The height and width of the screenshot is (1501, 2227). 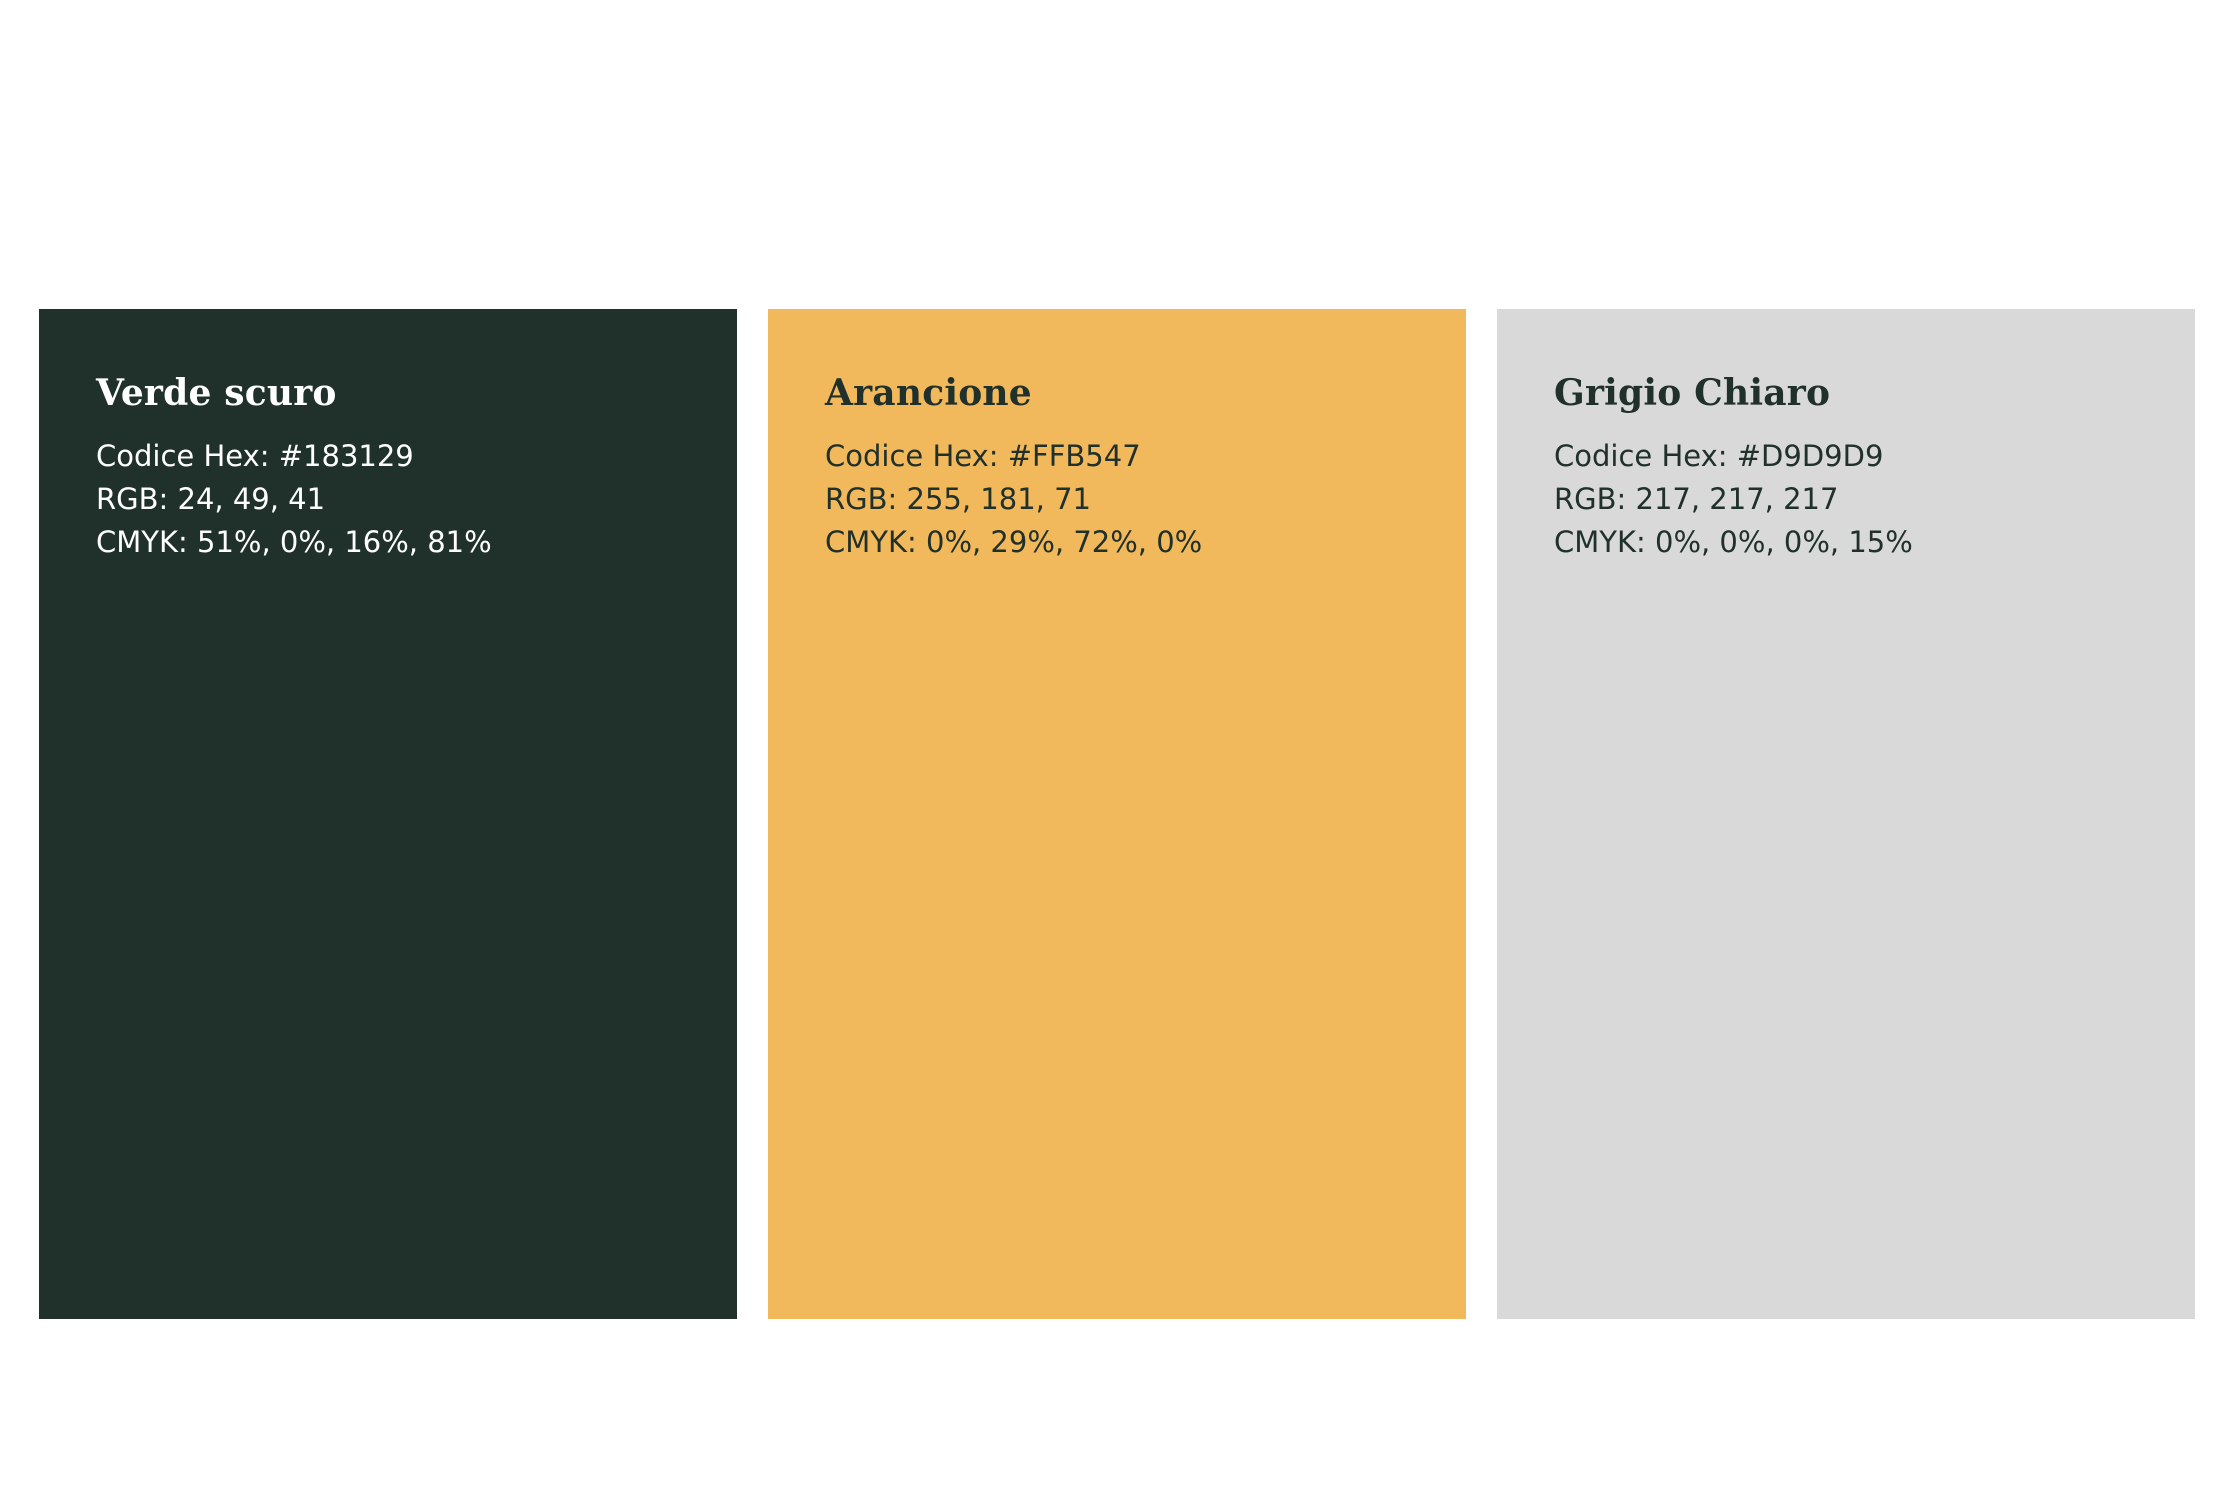 What do you see at coordinates (983, 456) in the screenshot?
I see `hex-code: Codice Hex: #FFB547` at bounding box center [983, 456].